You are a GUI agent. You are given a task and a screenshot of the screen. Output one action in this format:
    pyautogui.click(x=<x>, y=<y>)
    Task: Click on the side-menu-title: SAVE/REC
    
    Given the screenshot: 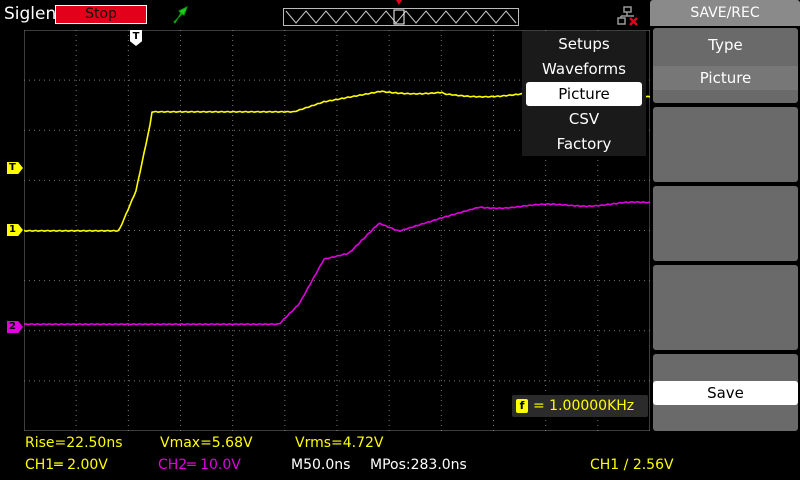 What is the action you would take?
    pyautogui.click(x=725, y=13)
    